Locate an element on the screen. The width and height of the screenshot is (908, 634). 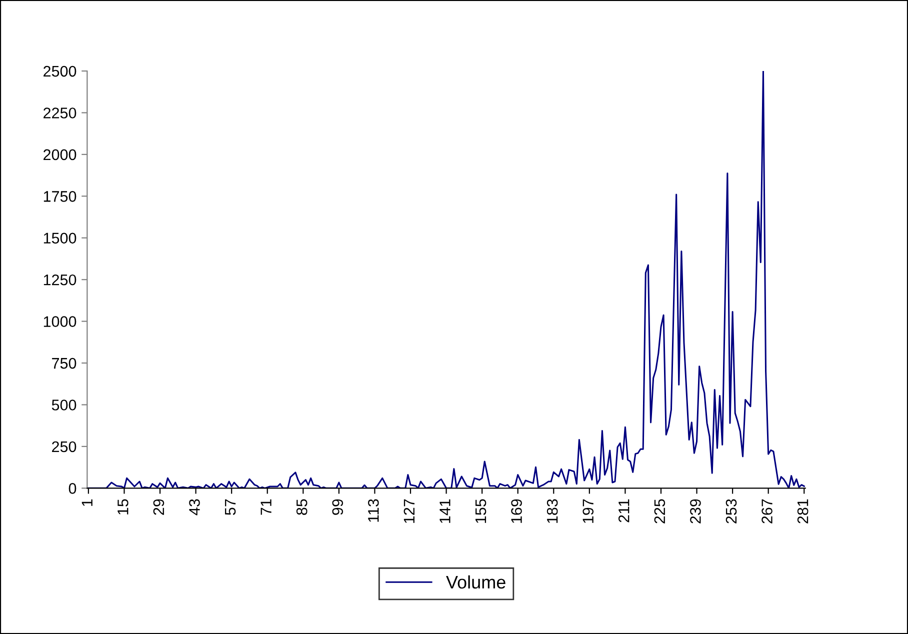
y-tick-label: 2500 is located at coordinates (60, 71).